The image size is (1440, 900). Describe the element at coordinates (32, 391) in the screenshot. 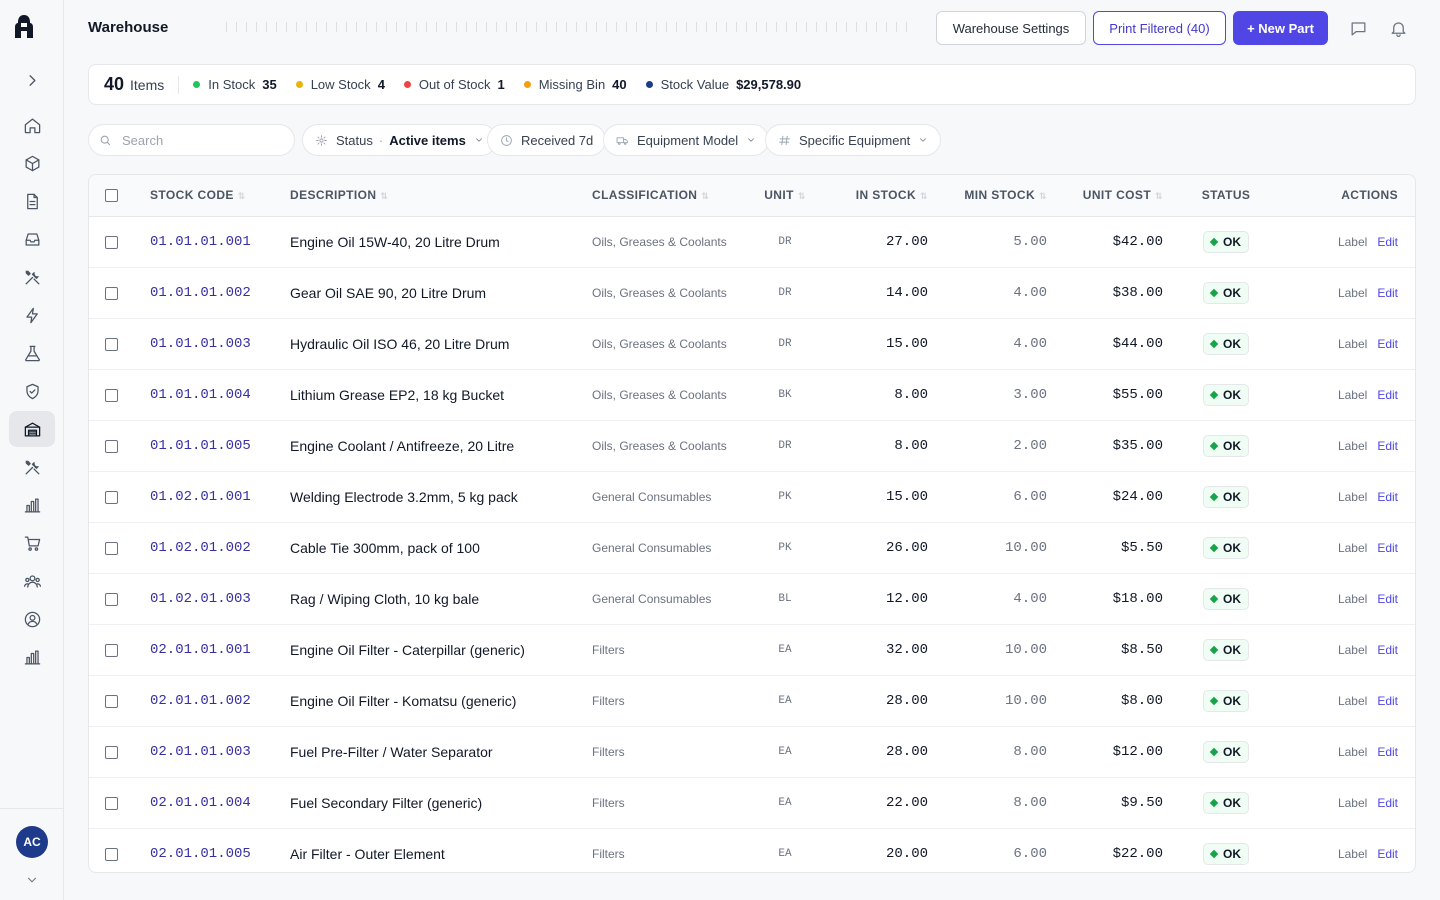

I see `sidebar-item-safety` at that location.